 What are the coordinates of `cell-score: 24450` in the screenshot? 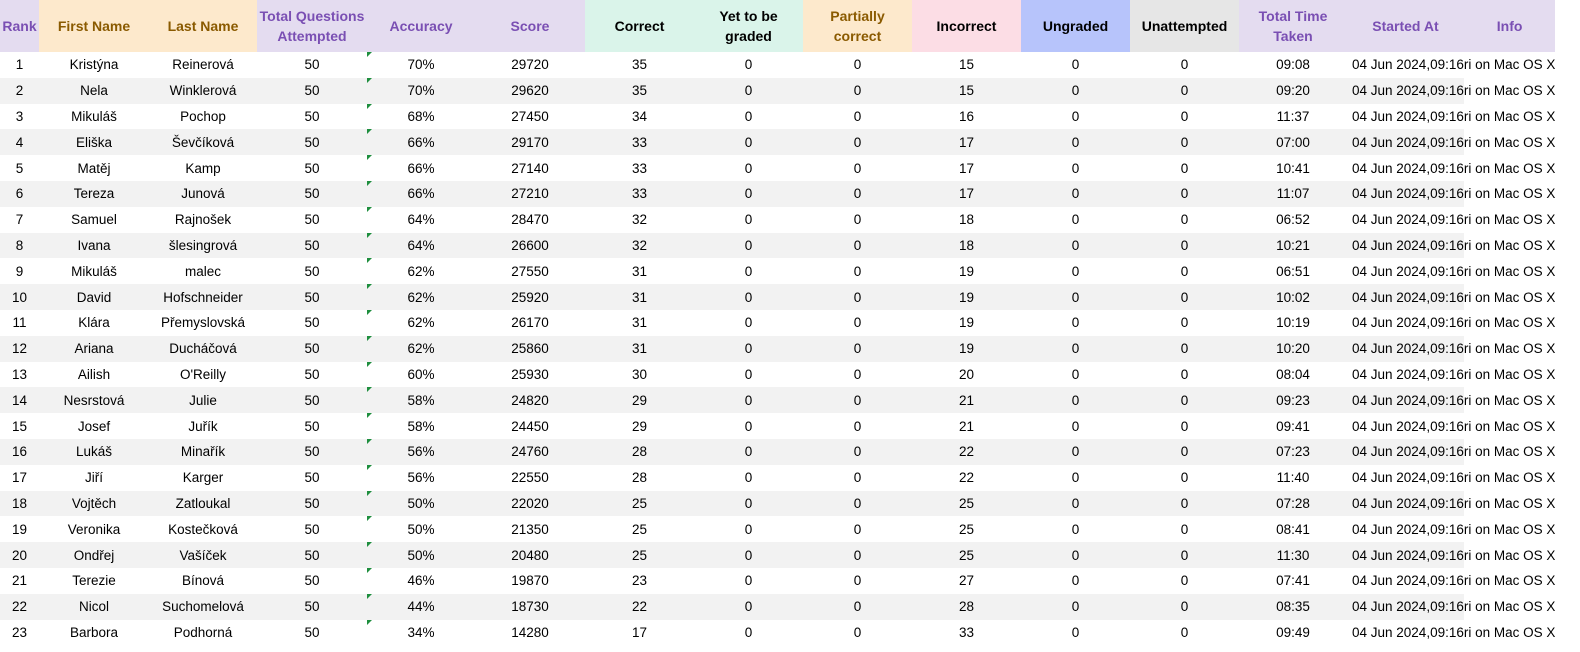 It's located at (530, 426).